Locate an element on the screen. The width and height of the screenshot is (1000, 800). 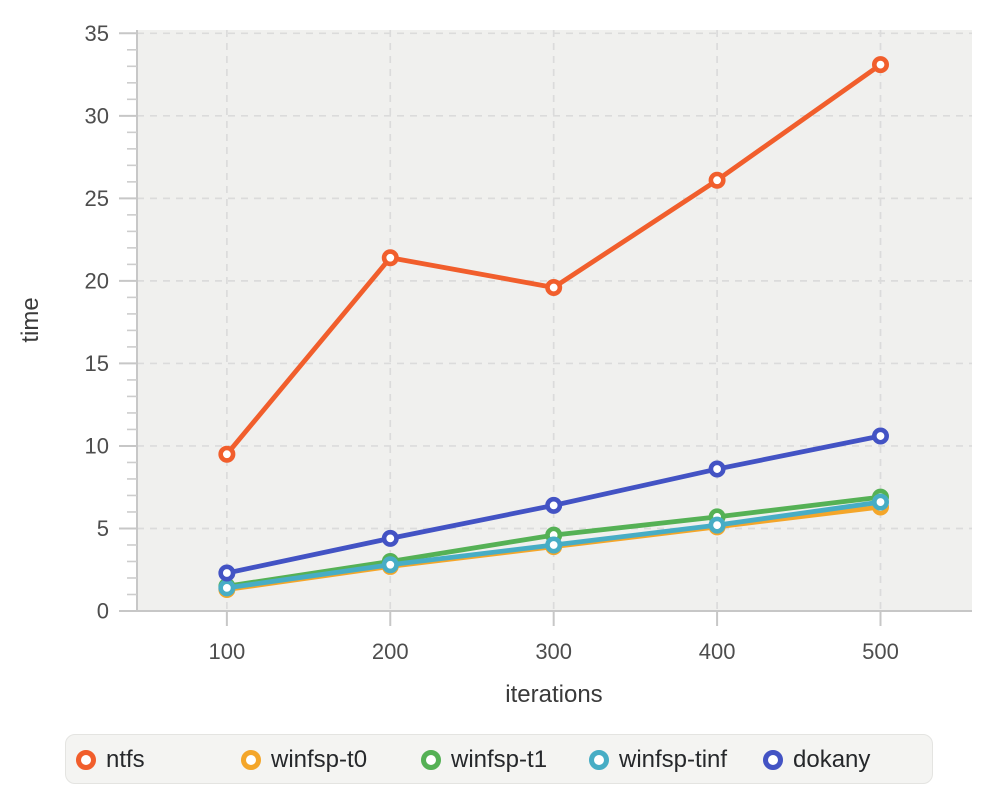
legend-item-winfsp-t0: winfsp-t0 is located at coordinates (304, 760).